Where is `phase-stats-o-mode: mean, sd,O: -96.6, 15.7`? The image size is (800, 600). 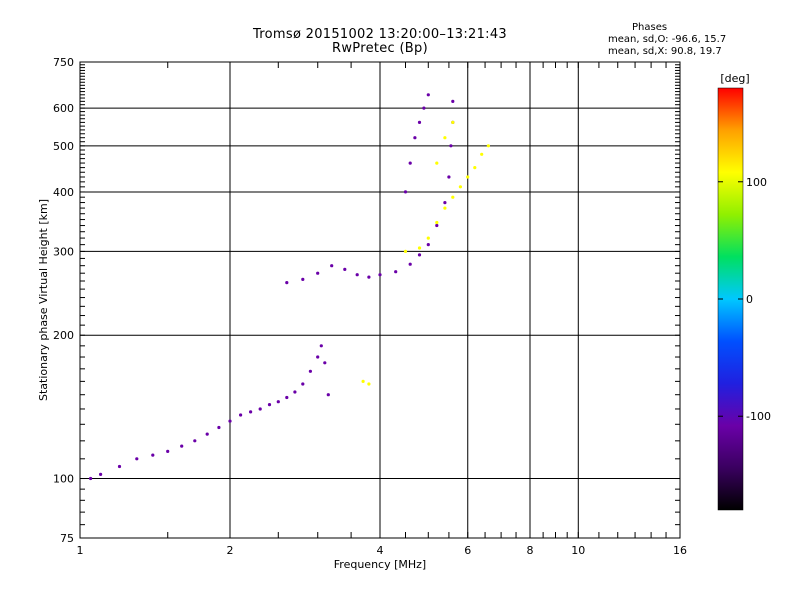
phase-stats-o-mode: mean, sd,O: -96.6, 15.7 is located at coordinates (667, 39).